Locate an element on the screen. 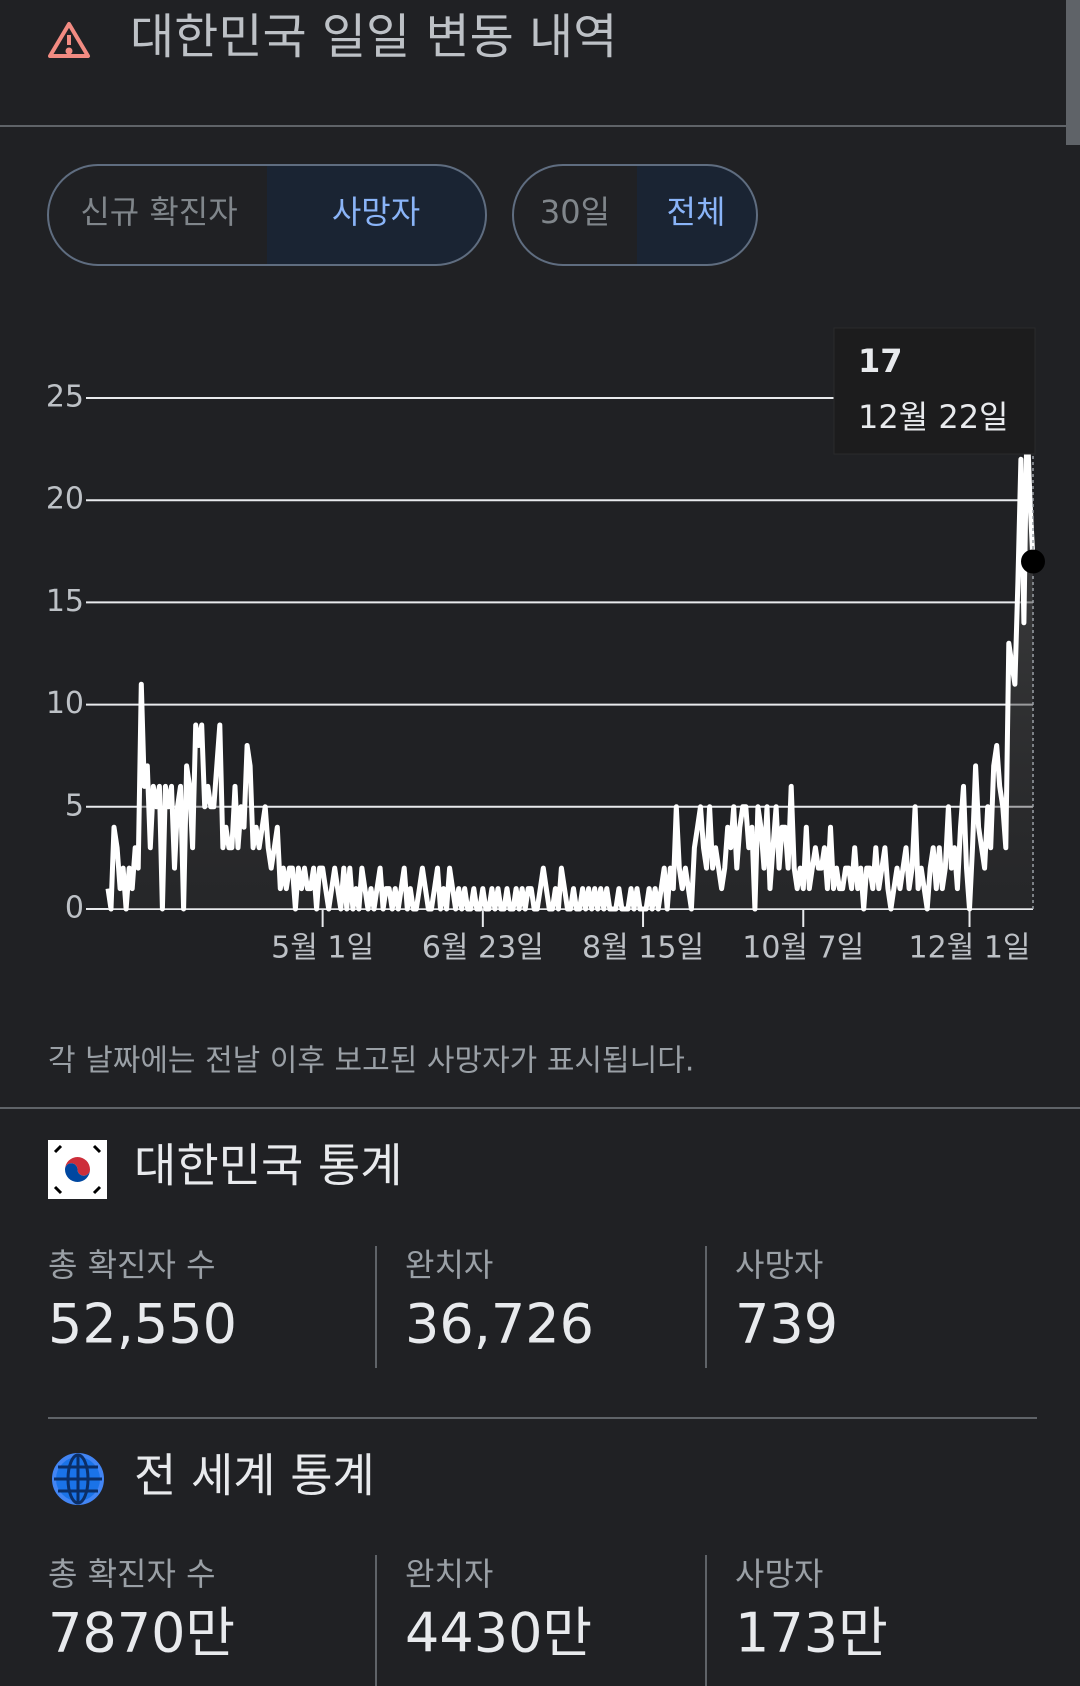  tab: 30일 is located at coordinates (575, 212).